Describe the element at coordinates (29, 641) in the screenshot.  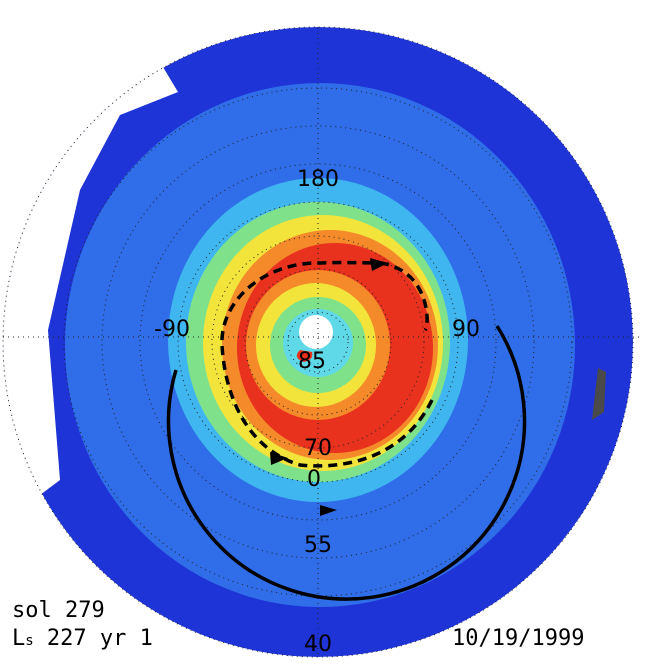
I see `ls-subscript: s` at that location.